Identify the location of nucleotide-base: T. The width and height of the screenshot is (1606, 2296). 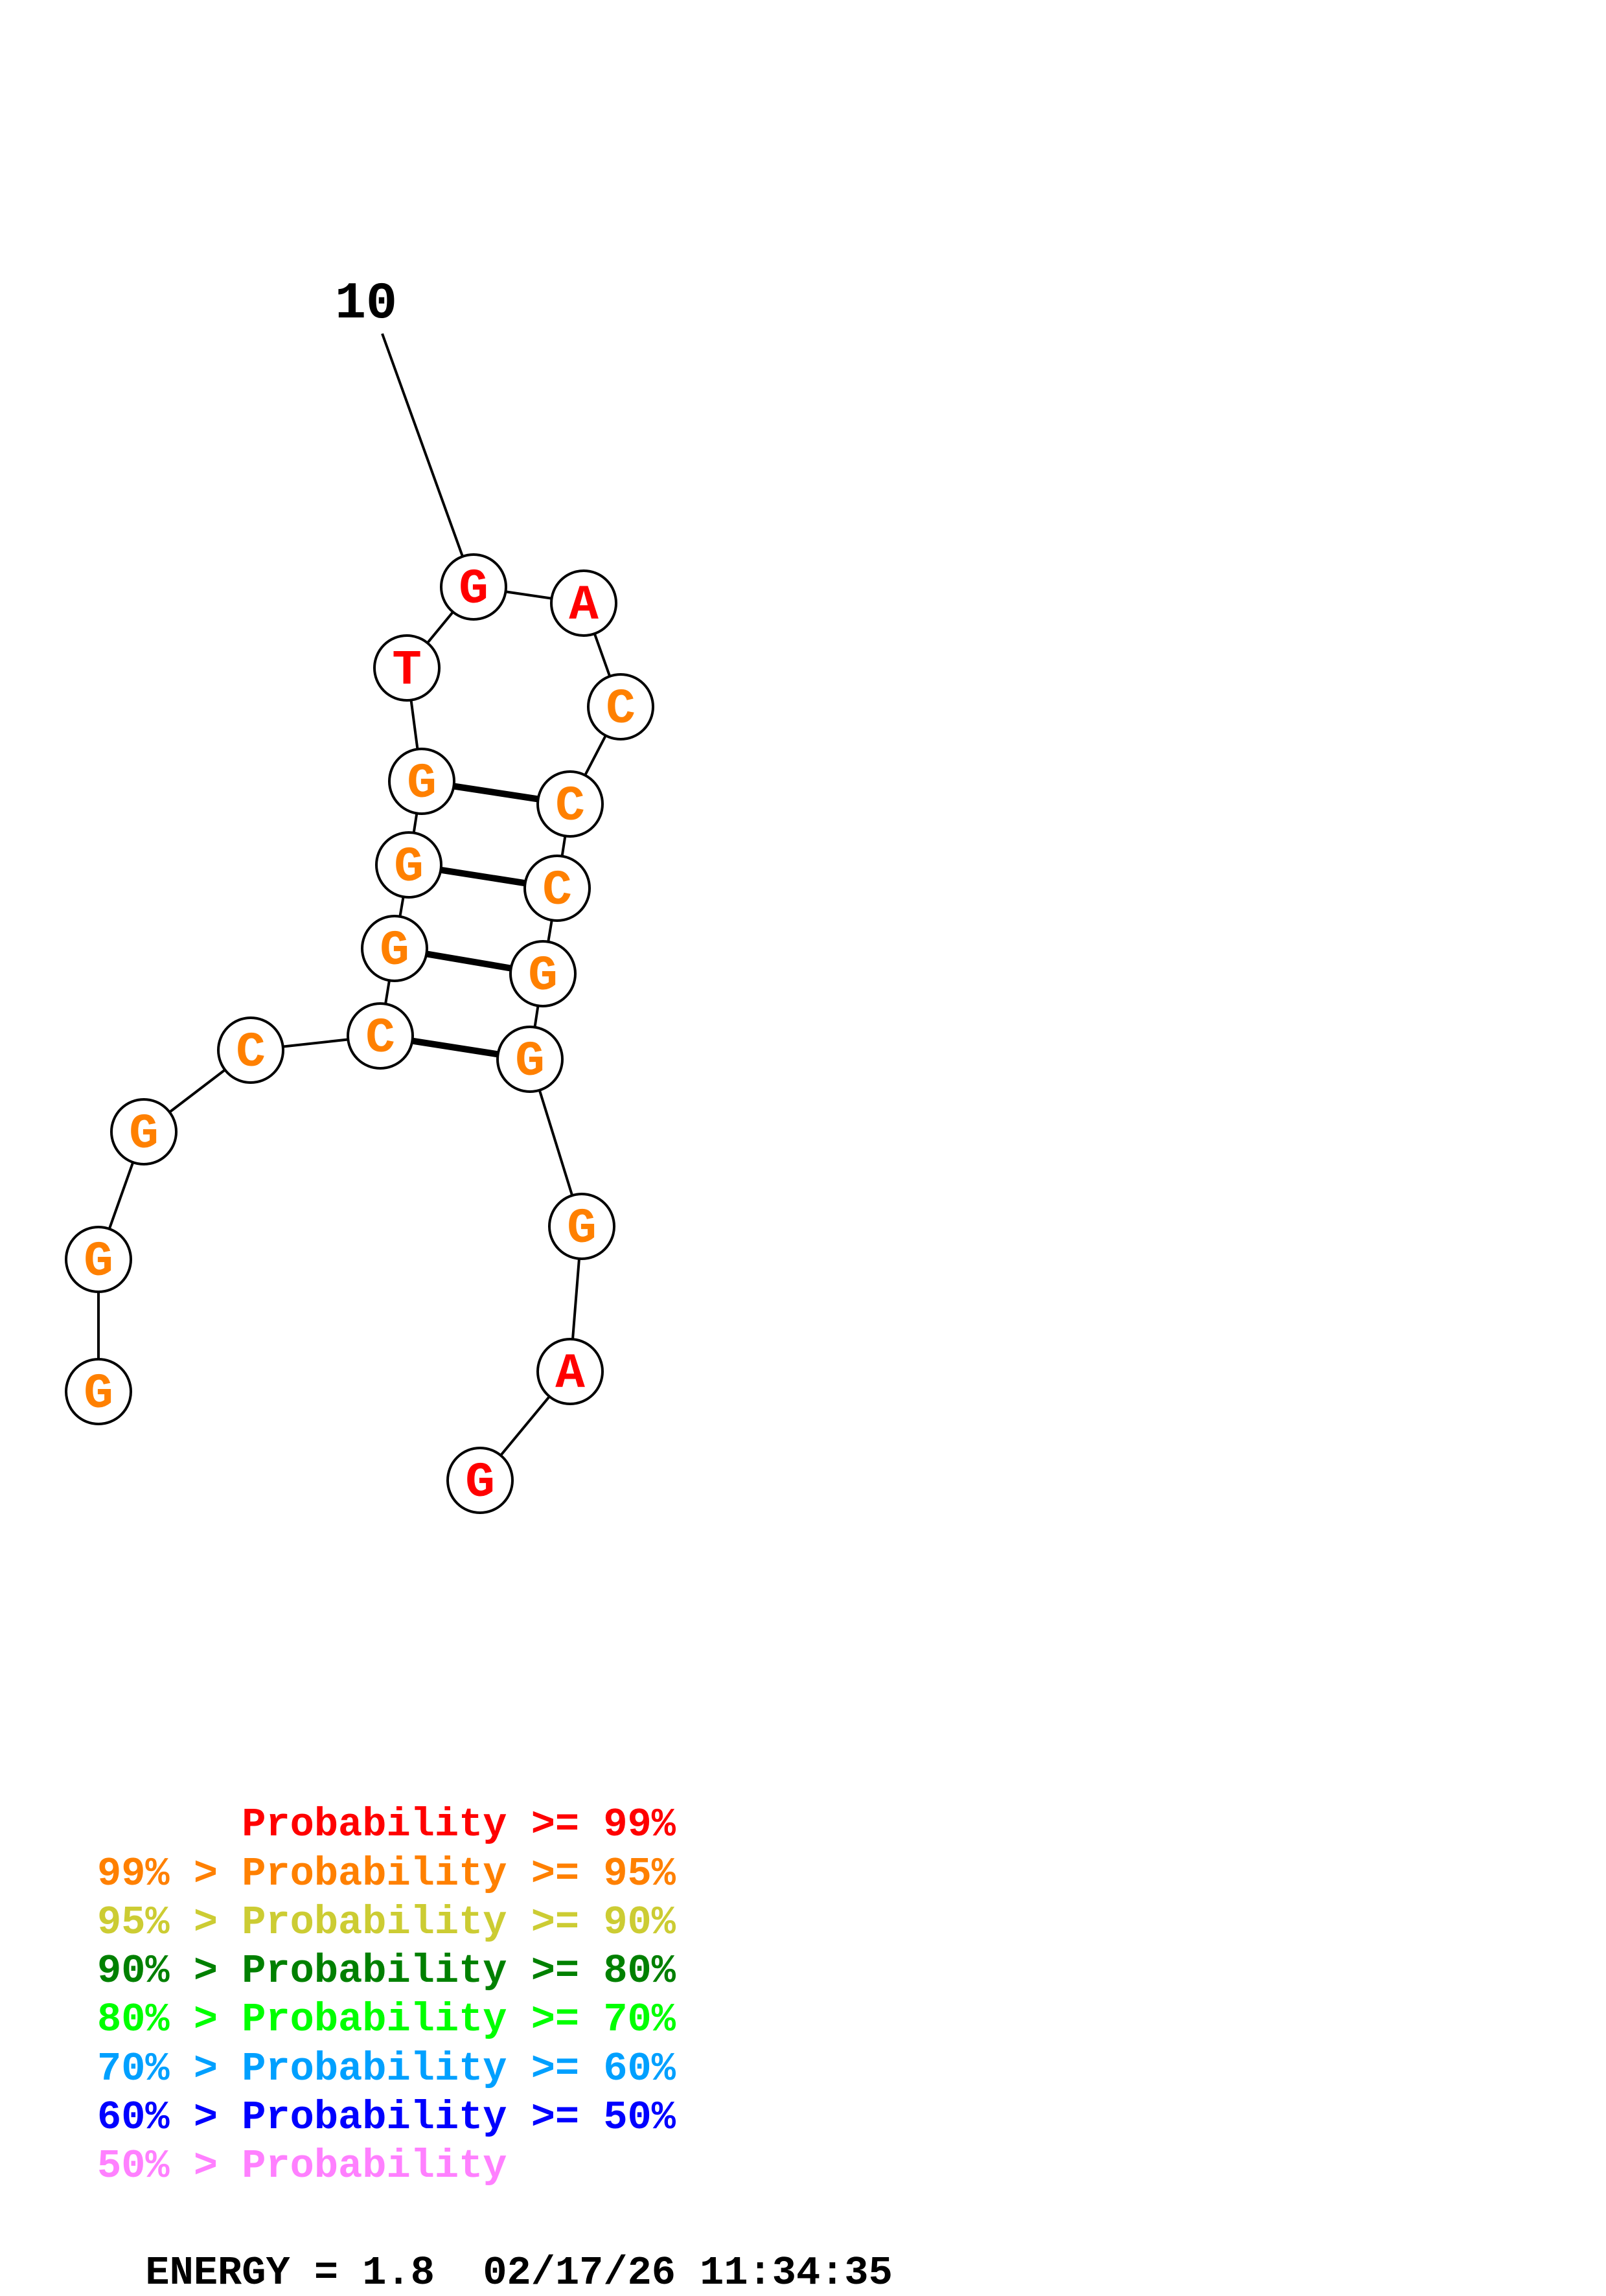
(407, 670).